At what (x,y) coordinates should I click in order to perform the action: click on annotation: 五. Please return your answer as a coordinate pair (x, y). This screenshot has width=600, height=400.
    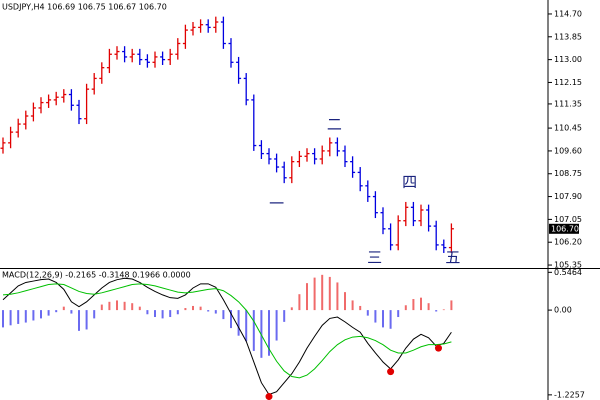
    Looking at the image, I should click on (452, 257).